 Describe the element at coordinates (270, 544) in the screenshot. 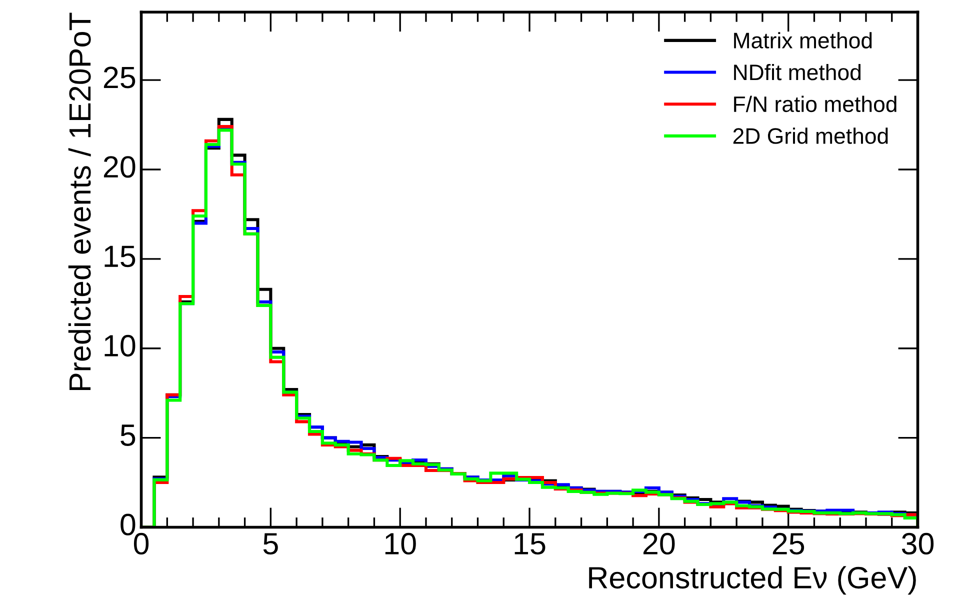

I see `x-tick-label: 5` at that location.